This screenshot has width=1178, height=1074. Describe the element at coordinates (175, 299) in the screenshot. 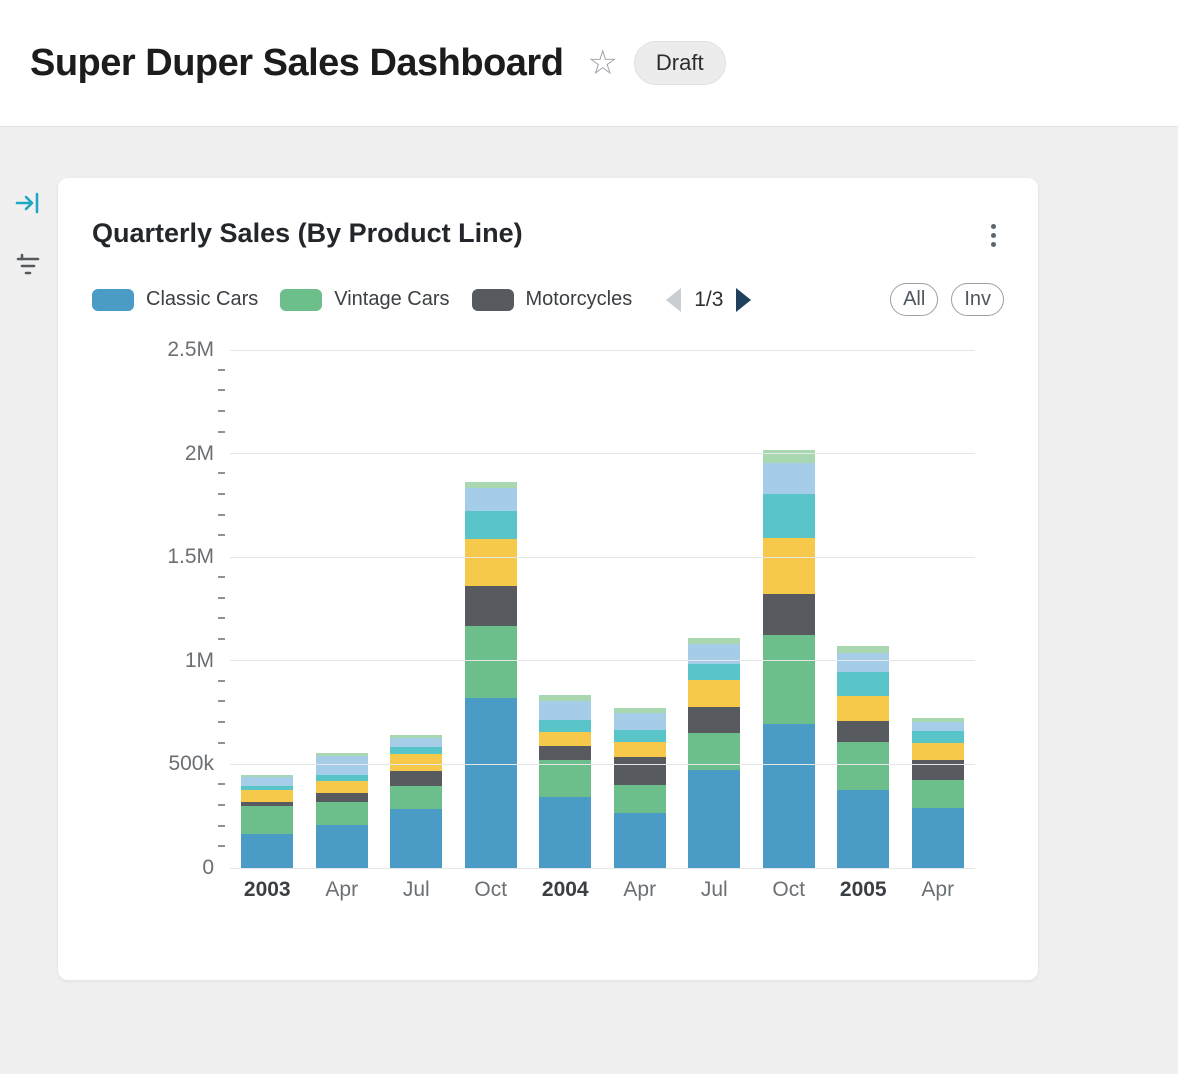

I see `legend-item-classic-cars: Classic Cars` at that location.